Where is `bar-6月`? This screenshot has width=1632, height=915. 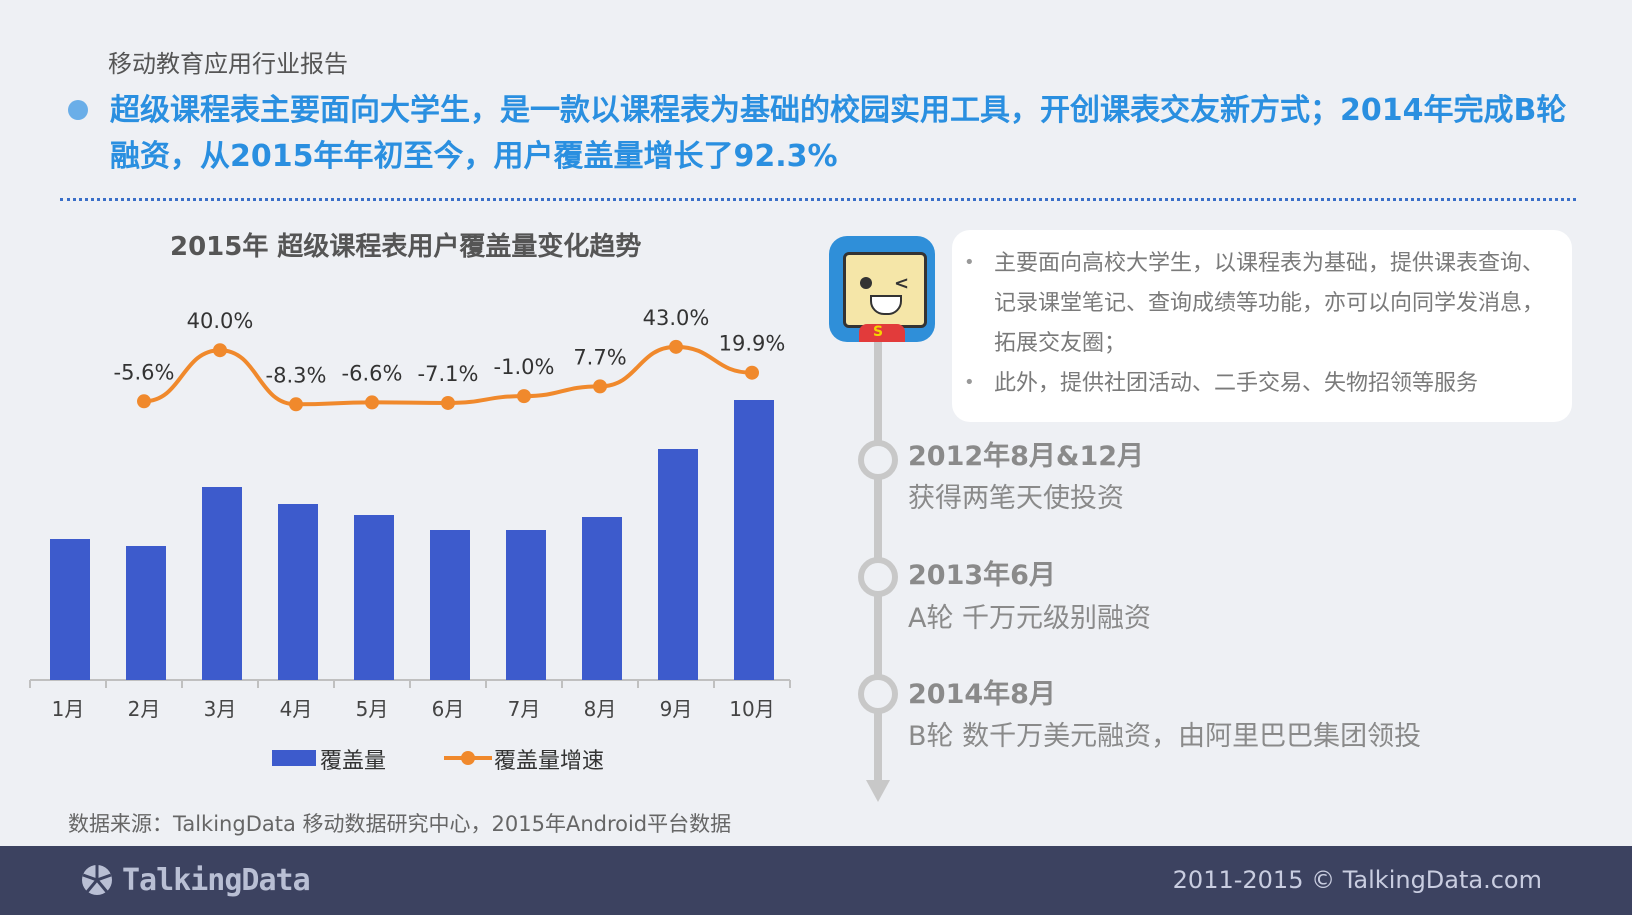 bar-6月 is located at coordinates (450, 605).